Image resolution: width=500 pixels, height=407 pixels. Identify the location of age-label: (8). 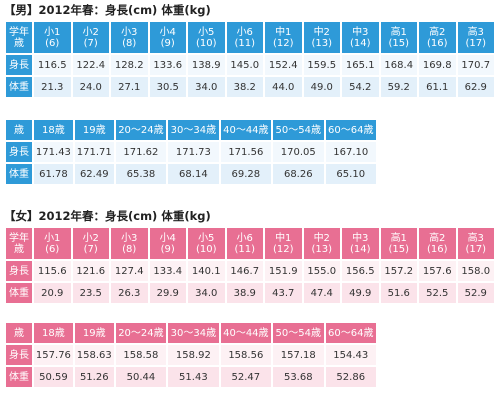
(129, 43).